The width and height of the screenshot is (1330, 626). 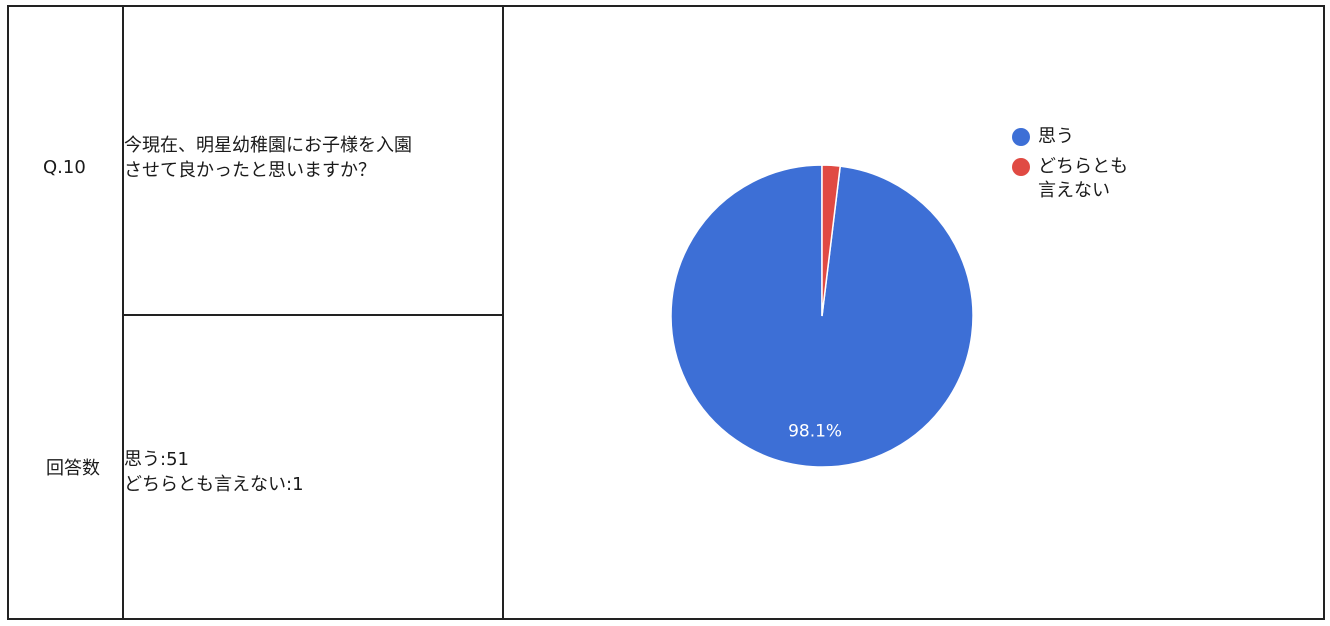 I want to click on response-counts: 思う:51 どちらとも言えない:1, so click(x=214, y=472).